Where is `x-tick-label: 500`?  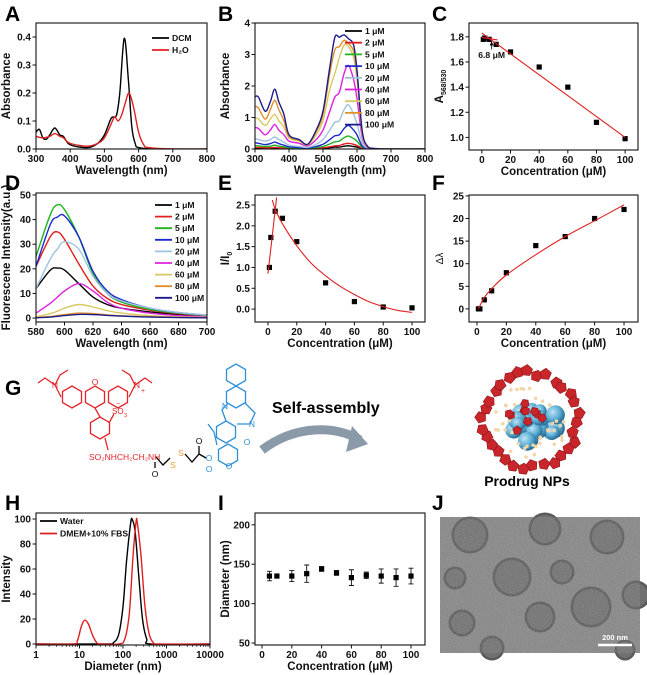 x-tick-label: 500 is located at coordinates (323, 159).